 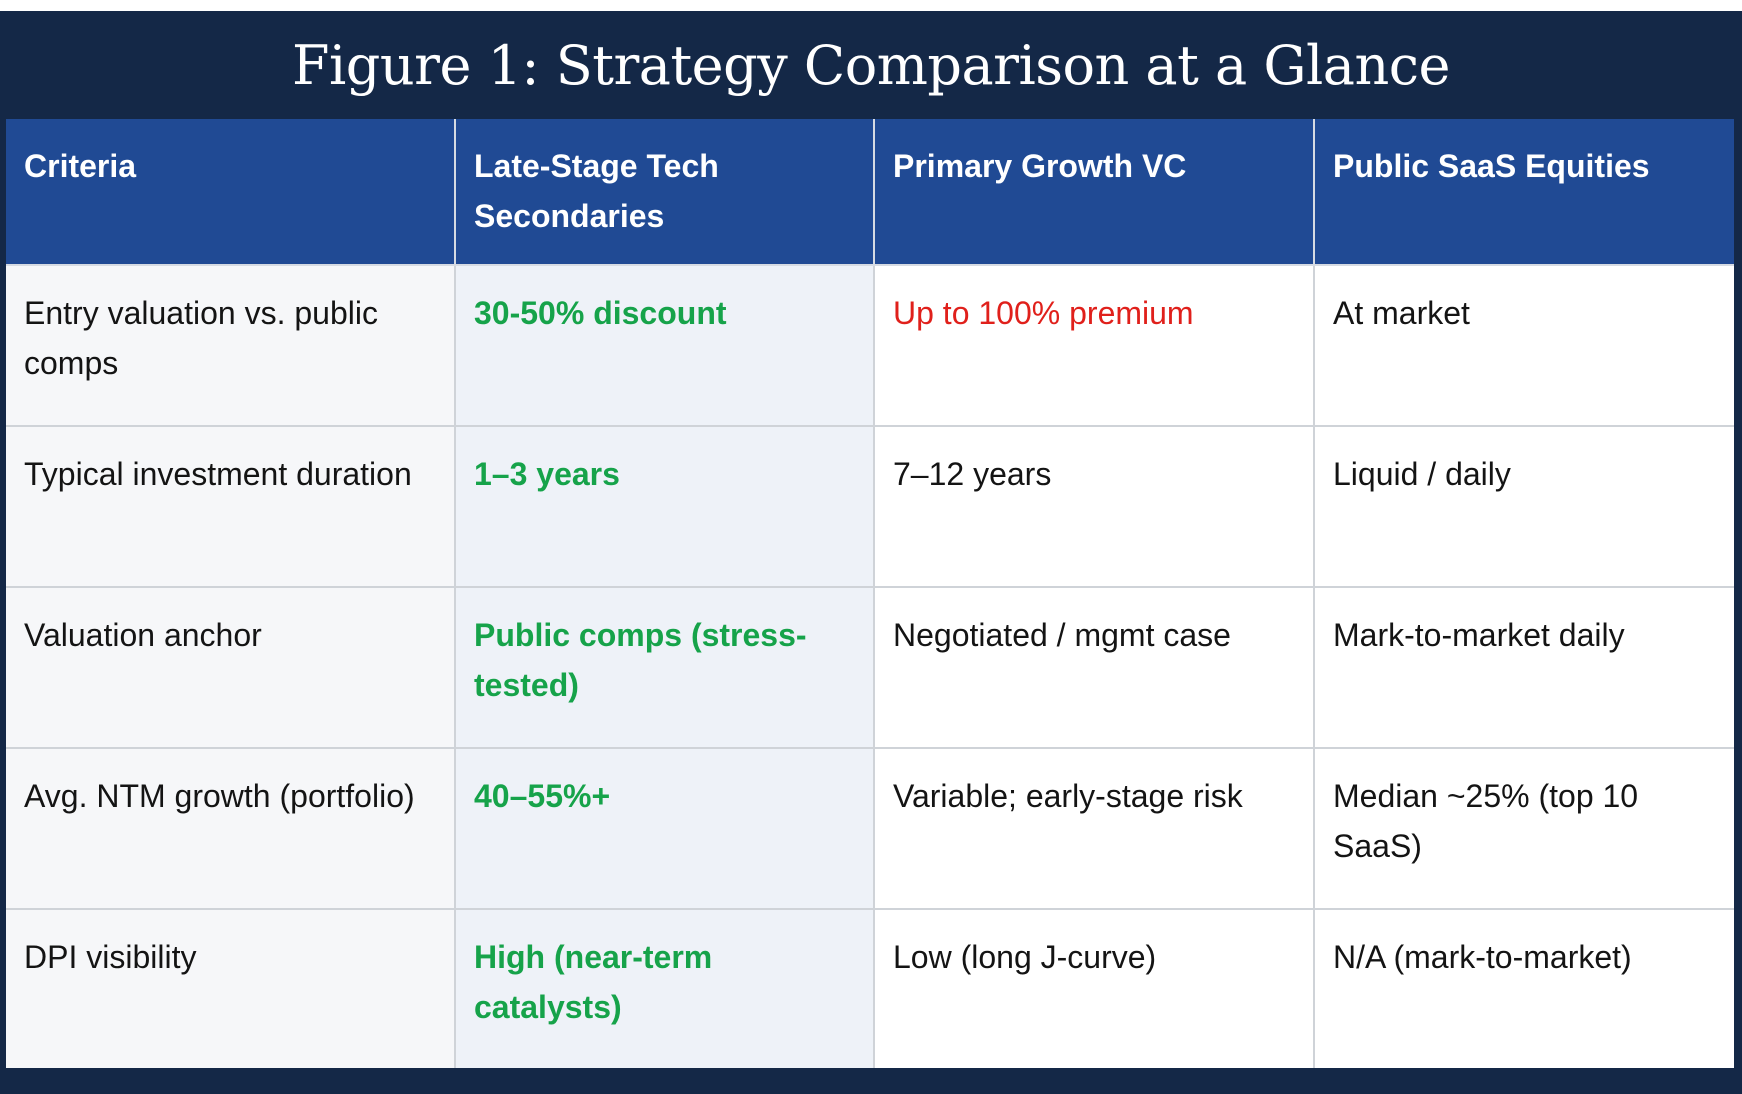 I want to click on row-criteria-cell: Typical investment duration, so click(x=231, y=507).